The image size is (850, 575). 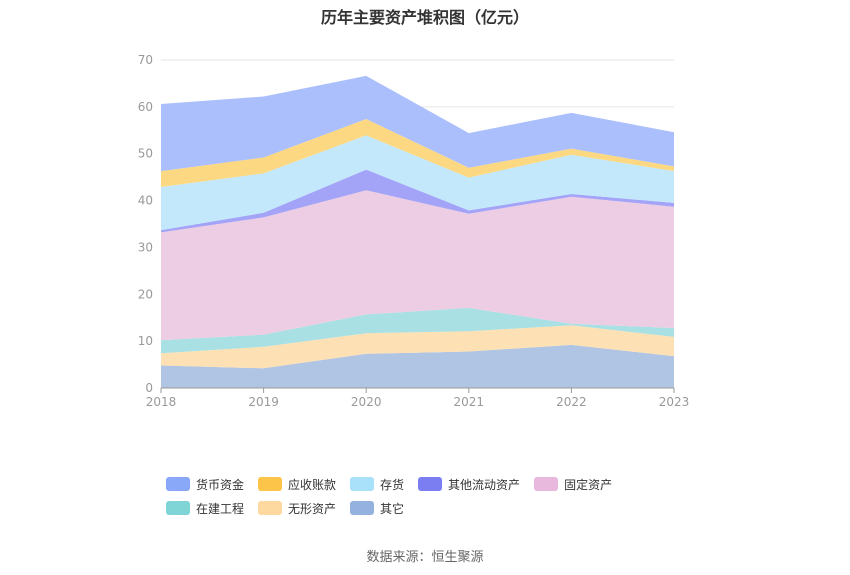 What do you see at coordinates (588, 484) in the screenshot?
I see `legend-label: 固定资产` at bounding box center [588, 484].